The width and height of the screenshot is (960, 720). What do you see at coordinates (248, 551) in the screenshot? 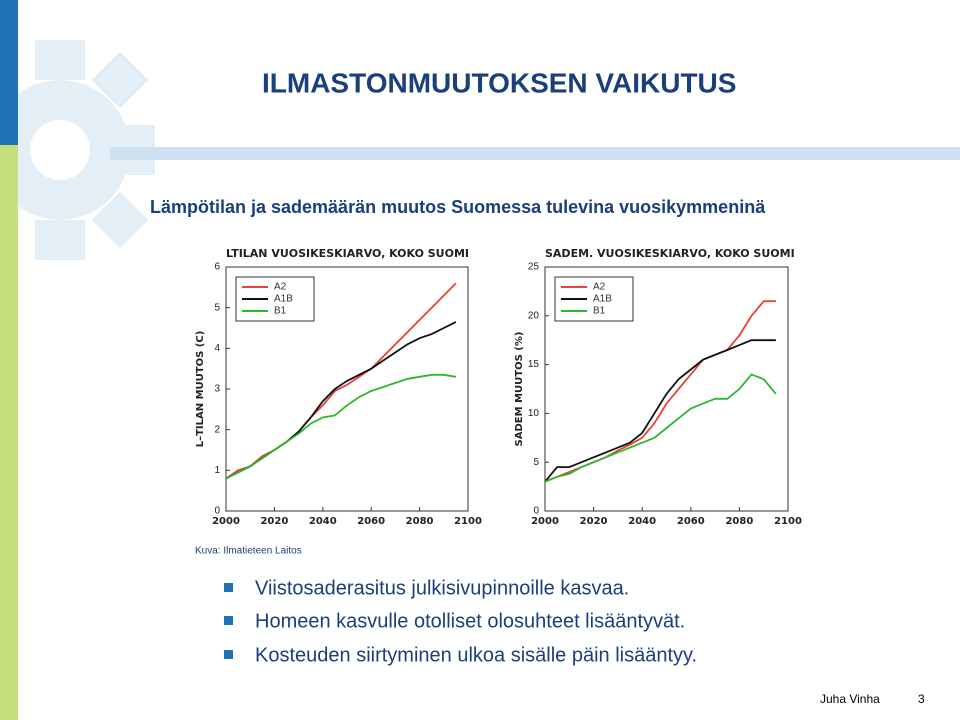
I see `source: Kuva: Ilmatieteen Laitos` at bounding box center [248, 551].